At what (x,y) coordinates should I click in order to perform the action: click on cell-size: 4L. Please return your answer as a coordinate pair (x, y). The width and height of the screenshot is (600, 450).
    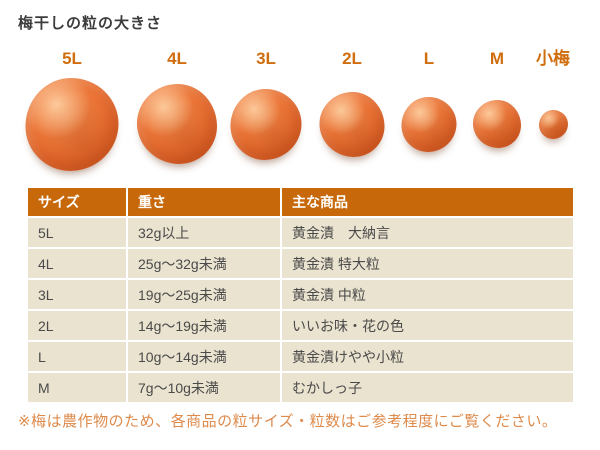
    Looking at the image, I should click on (78, 263).